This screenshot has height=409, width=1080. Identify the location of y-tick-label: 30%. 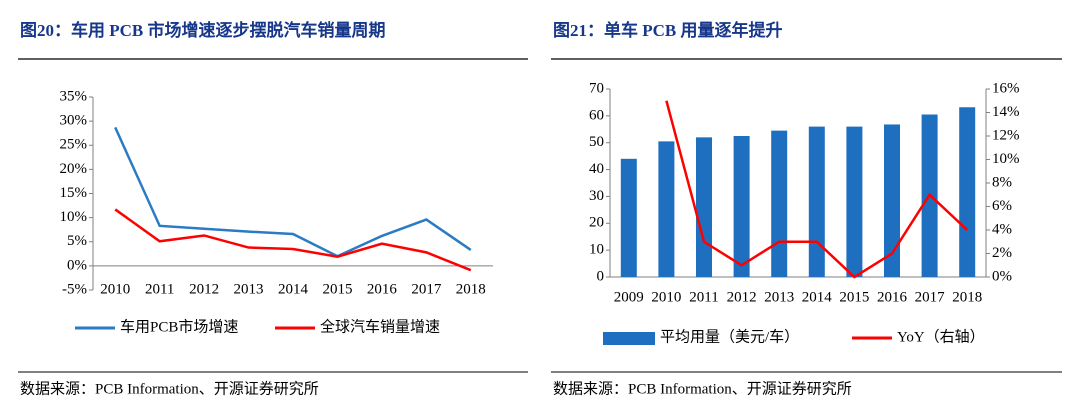
(74, 121).